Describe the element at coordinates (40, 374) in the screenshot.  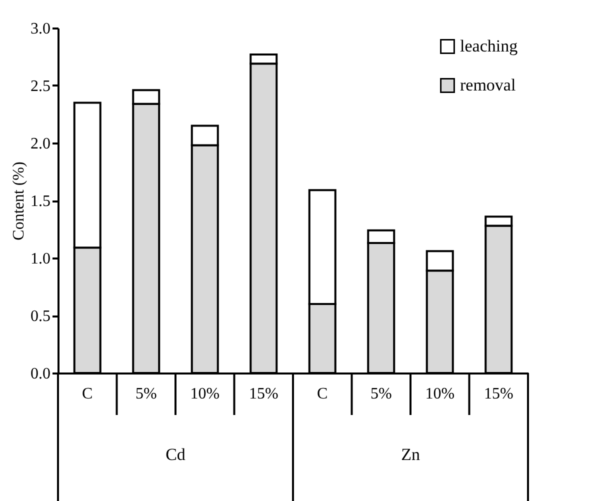
I see `y-tick-label: 0.0` at that location.